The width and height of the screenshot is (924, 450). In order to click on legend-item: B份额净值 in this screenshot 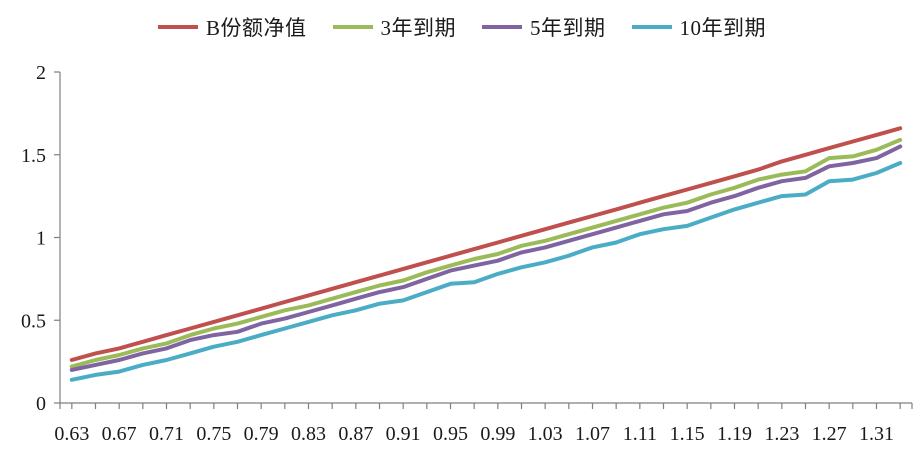, I will do `click(232, 27)`.